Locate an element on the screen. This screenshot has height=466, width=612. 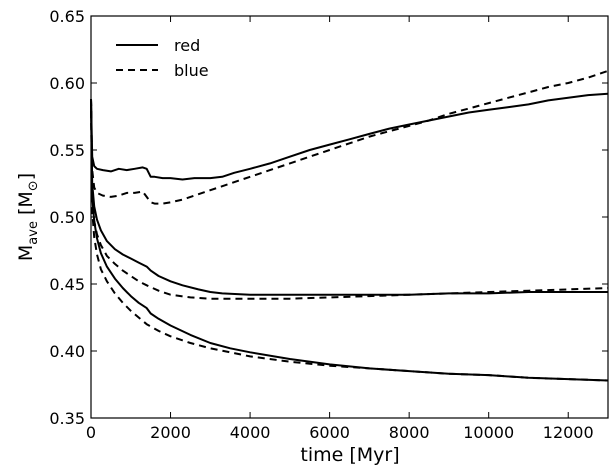
legend-label-blue: blue is located at coordinates (191, 70).